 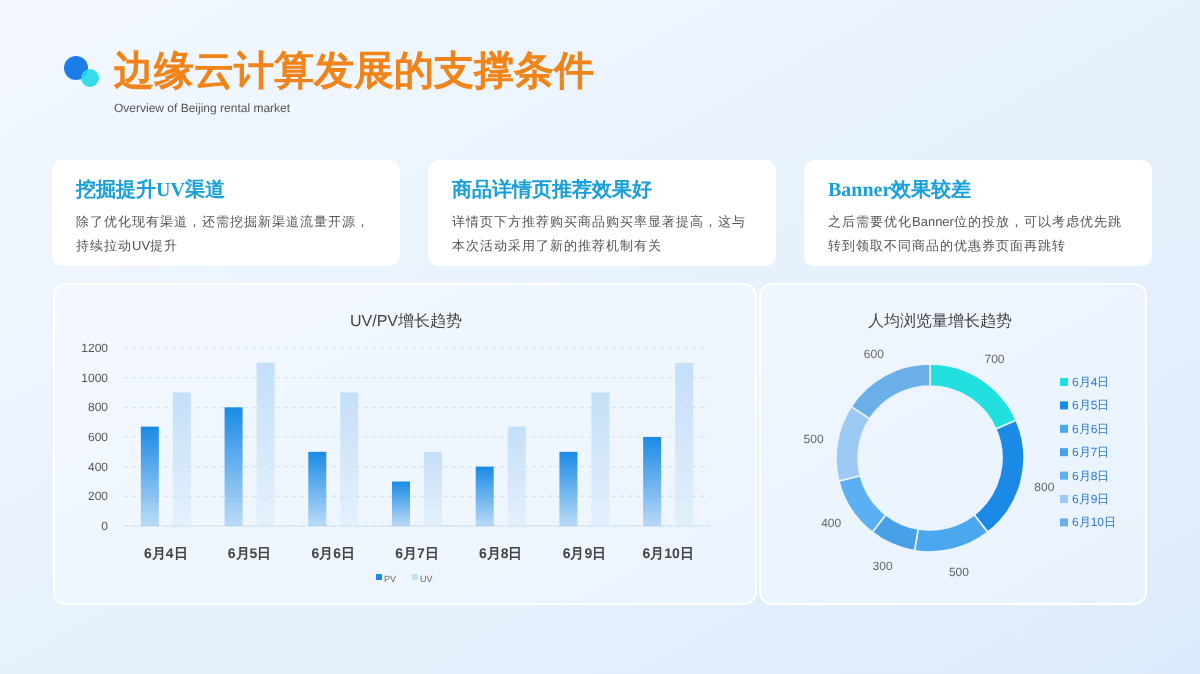 I want to click on text: 挖掘提升UV渠道, so click(x=150, y=190).